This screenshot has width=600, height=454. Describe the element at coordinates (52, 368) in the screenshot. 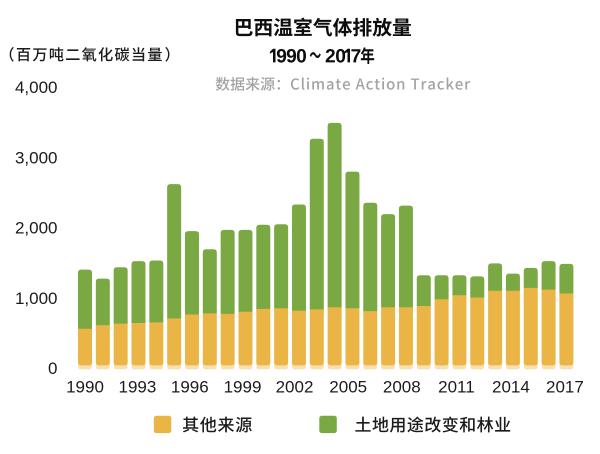

I see `svg-text: 0` at that location.